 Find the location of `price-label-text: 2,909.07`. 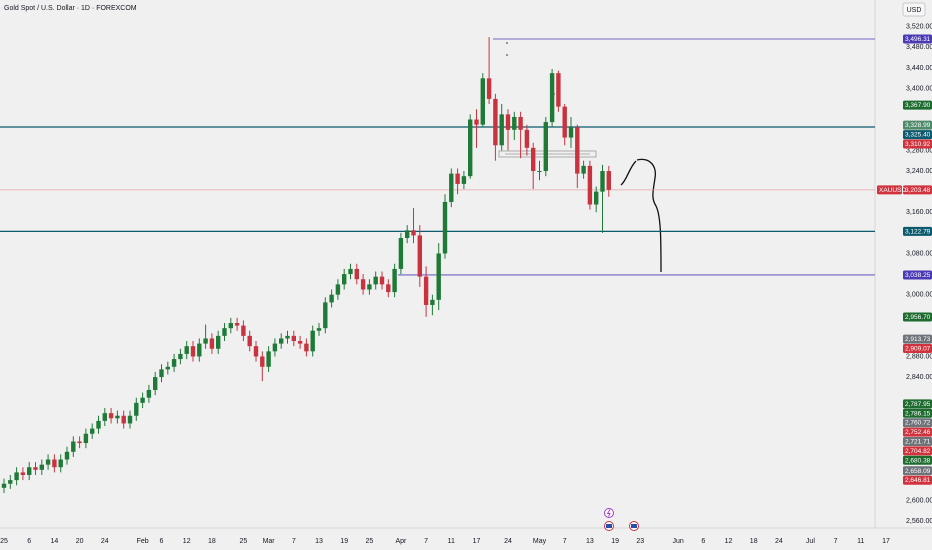

price-label-text: 2,909.07 is located at coordinates (918, 349).